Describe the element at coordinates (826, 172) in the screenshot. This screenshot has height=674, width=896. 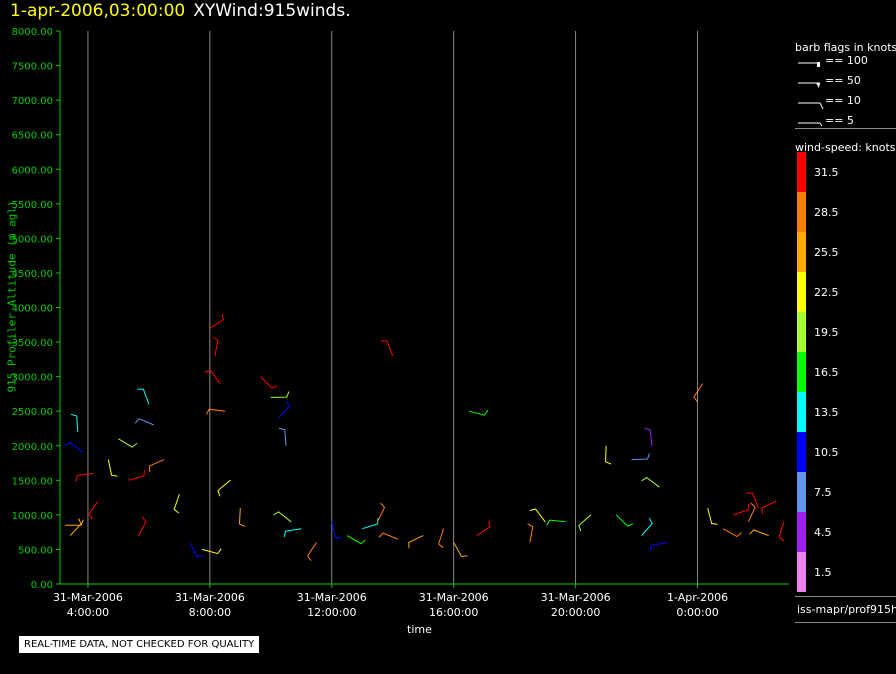
I see `speed-legend-label: 31.5` at that location.